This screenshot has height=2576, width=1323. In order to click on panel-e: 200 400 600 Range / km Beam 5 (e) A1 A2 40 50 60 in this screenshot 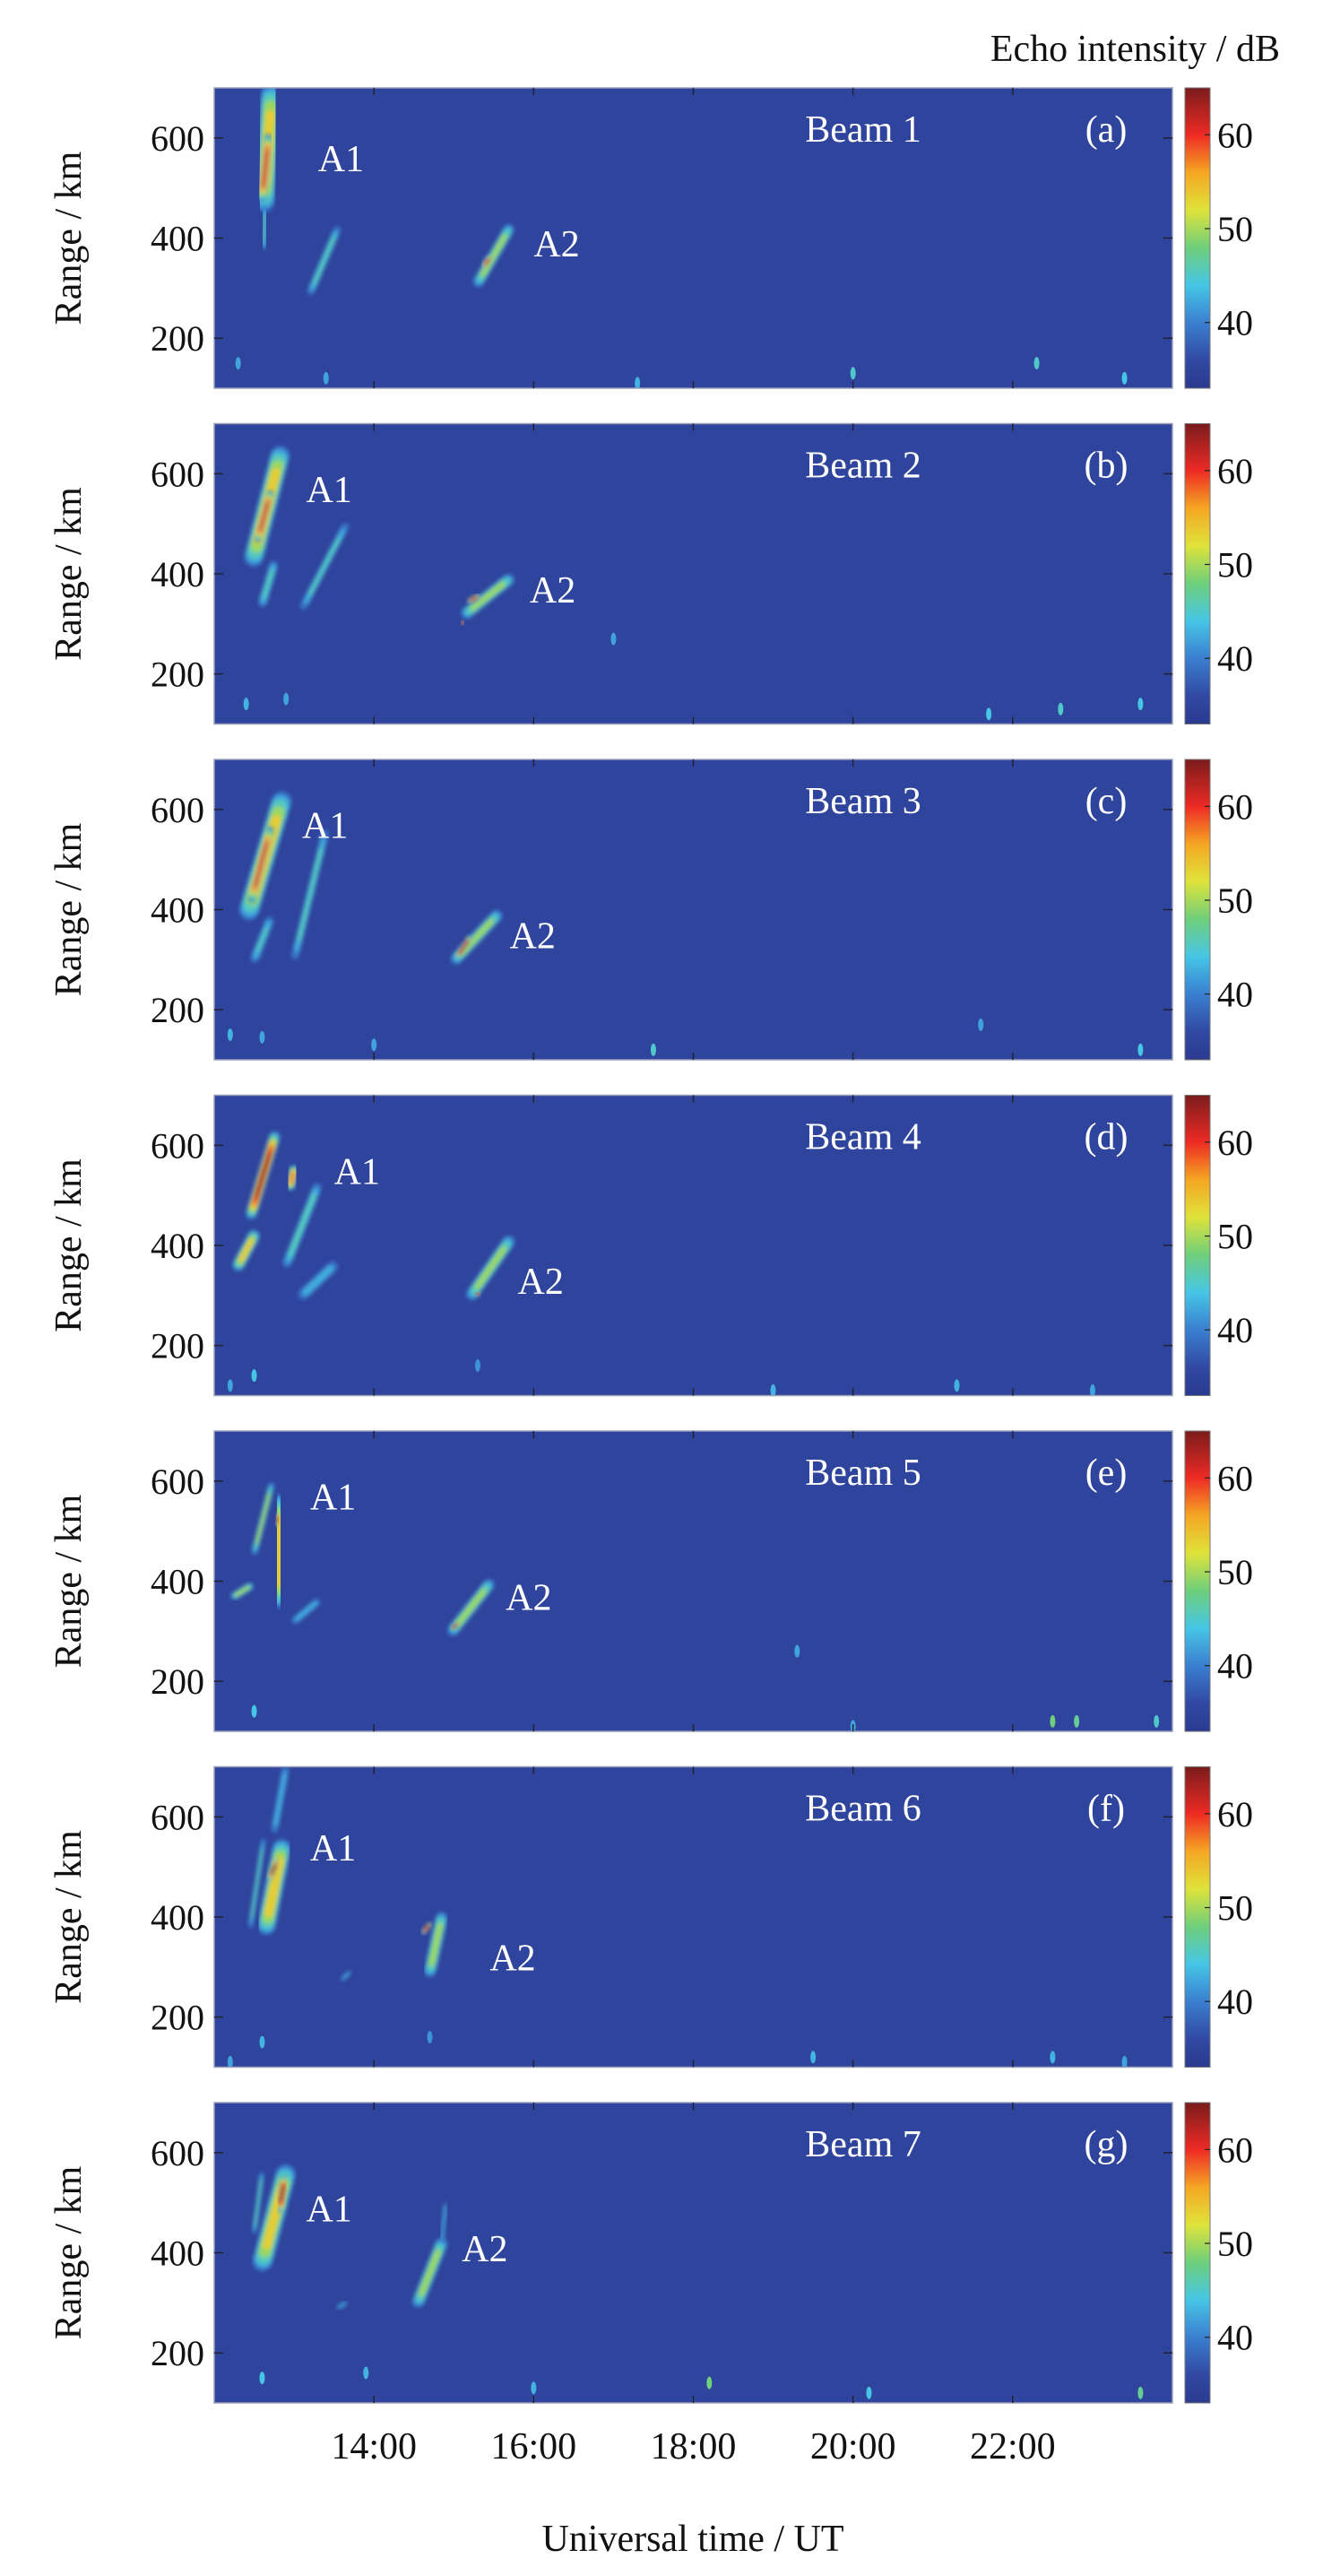, I will do `click(650, 1581)`.